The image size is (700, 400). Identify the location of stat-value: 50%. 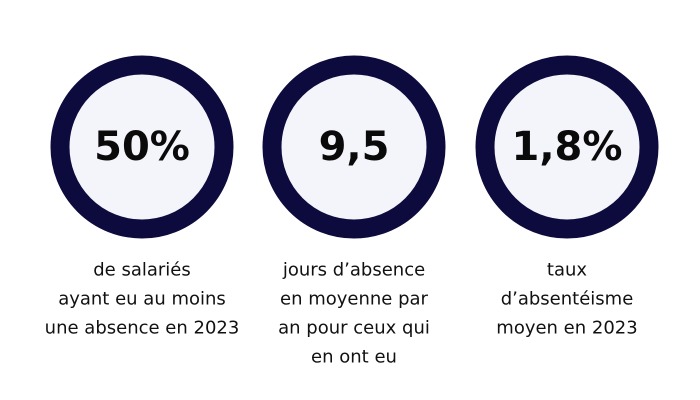
(142, 147).